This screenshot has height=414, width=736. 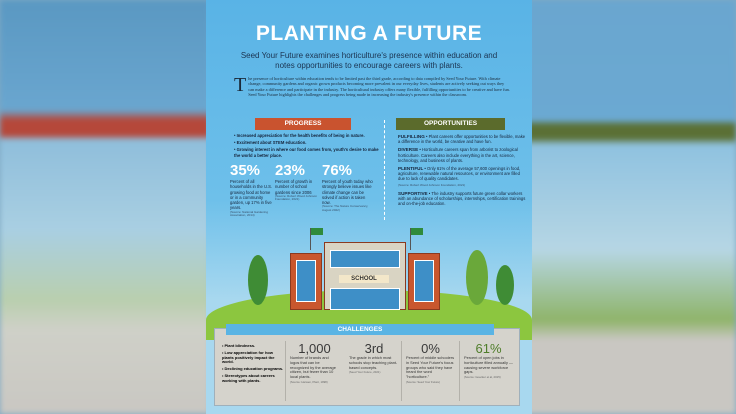 I want to click on drop-cap: T, so click(x=240, y=85).